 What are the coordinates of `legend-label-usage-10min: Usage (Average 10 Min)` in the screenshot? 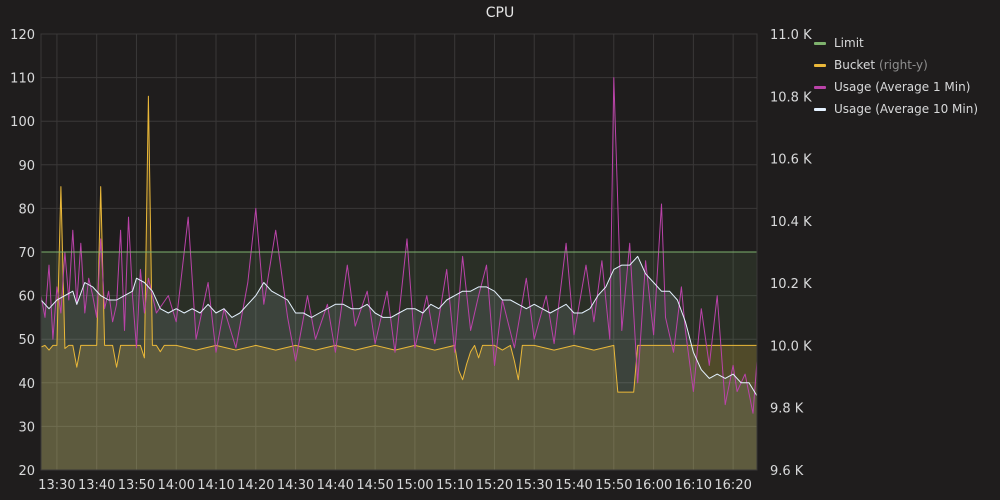 It's located at (906, 109).